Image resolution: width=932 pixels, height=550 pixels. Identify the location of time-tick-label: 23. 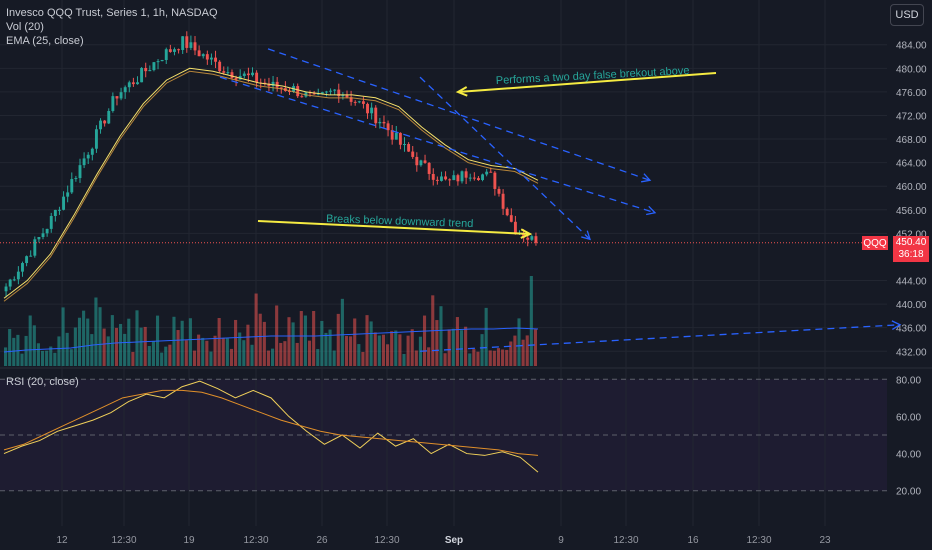
(825, 540).